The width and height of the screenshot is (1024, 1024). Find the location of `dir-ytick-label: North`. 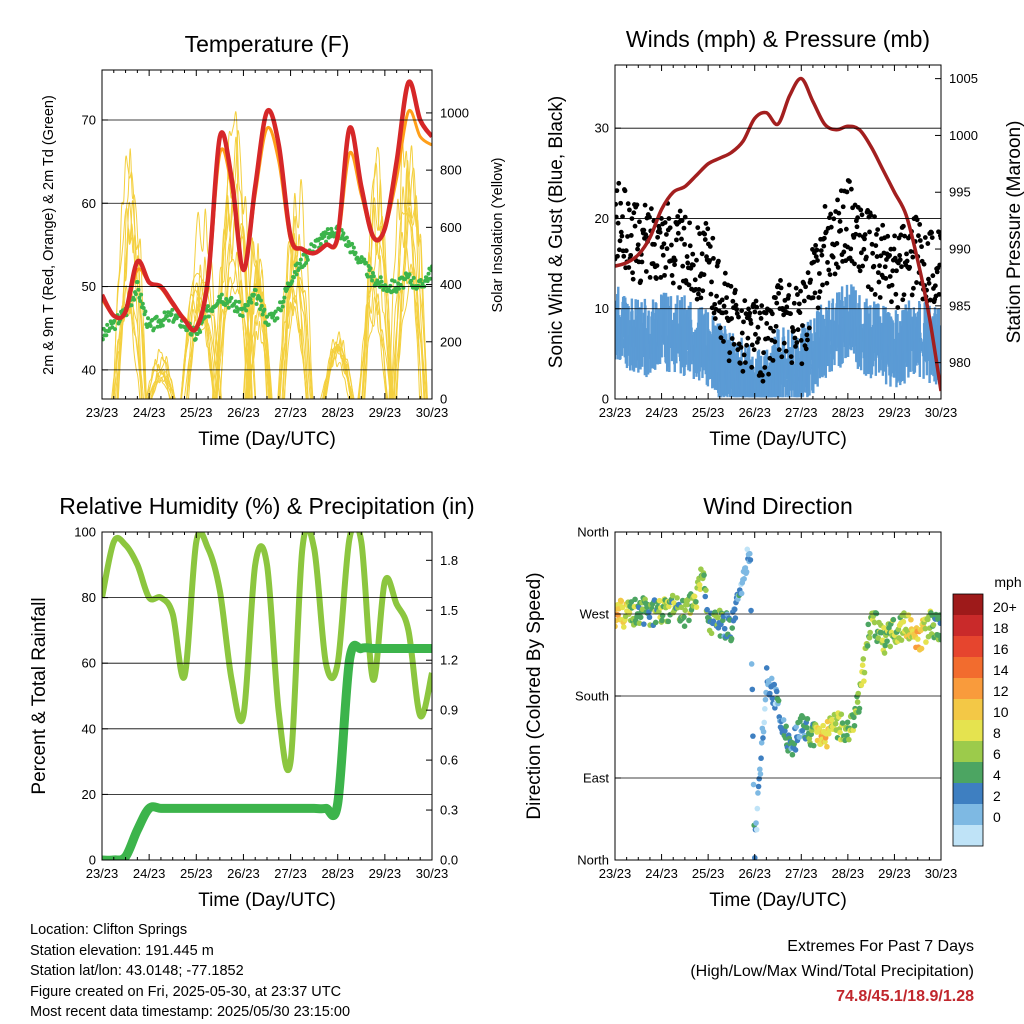

dir-ytick-label: North is located at coordinates (593, 532).